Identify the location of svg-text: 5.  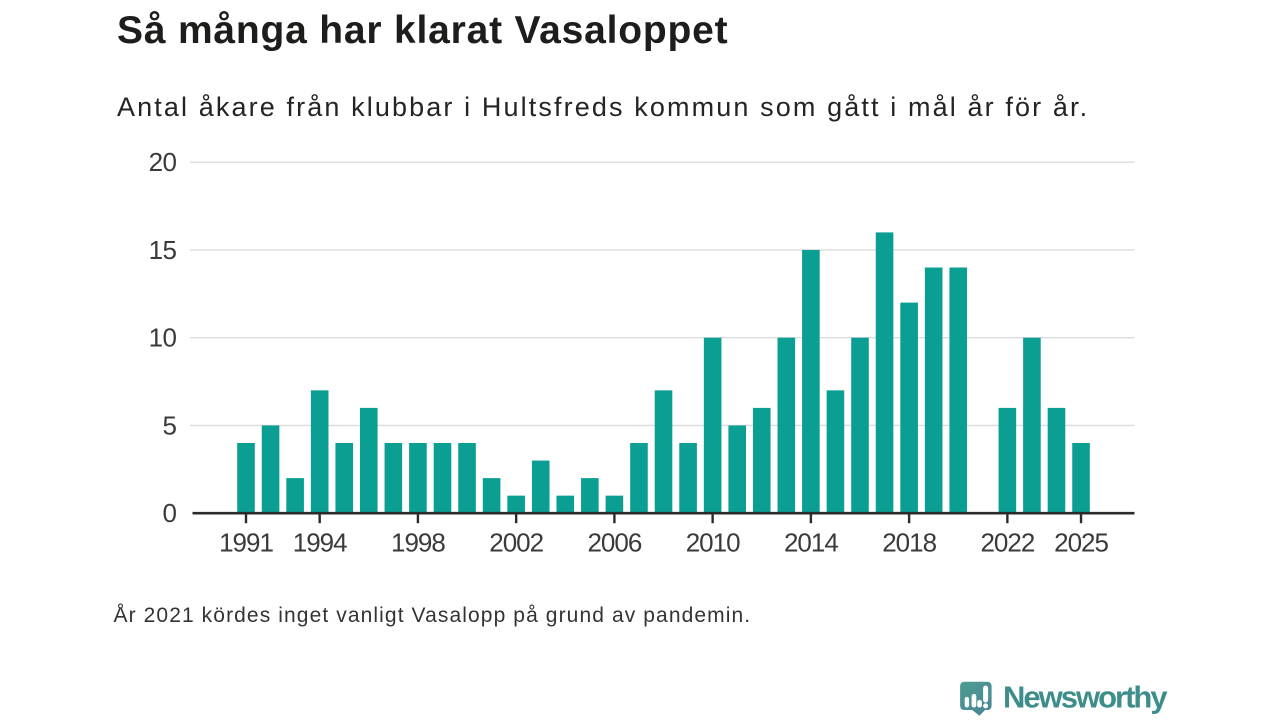
(170, 425).